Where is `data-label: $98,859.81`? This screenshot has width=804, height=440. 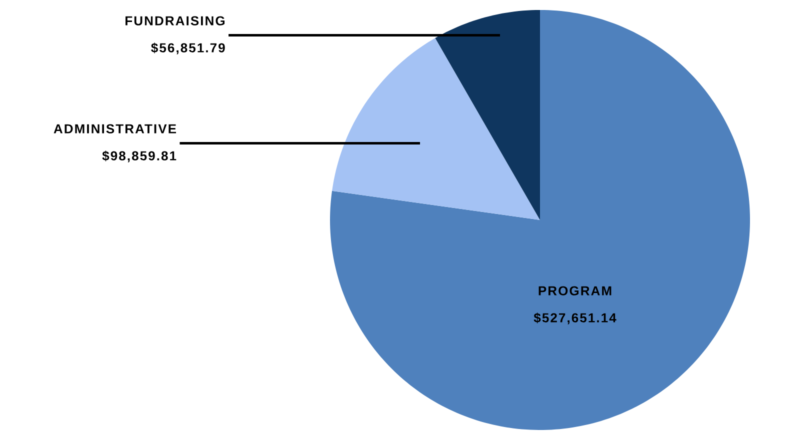 data-label: $98,859.81 is located at coordinates (139, 156).